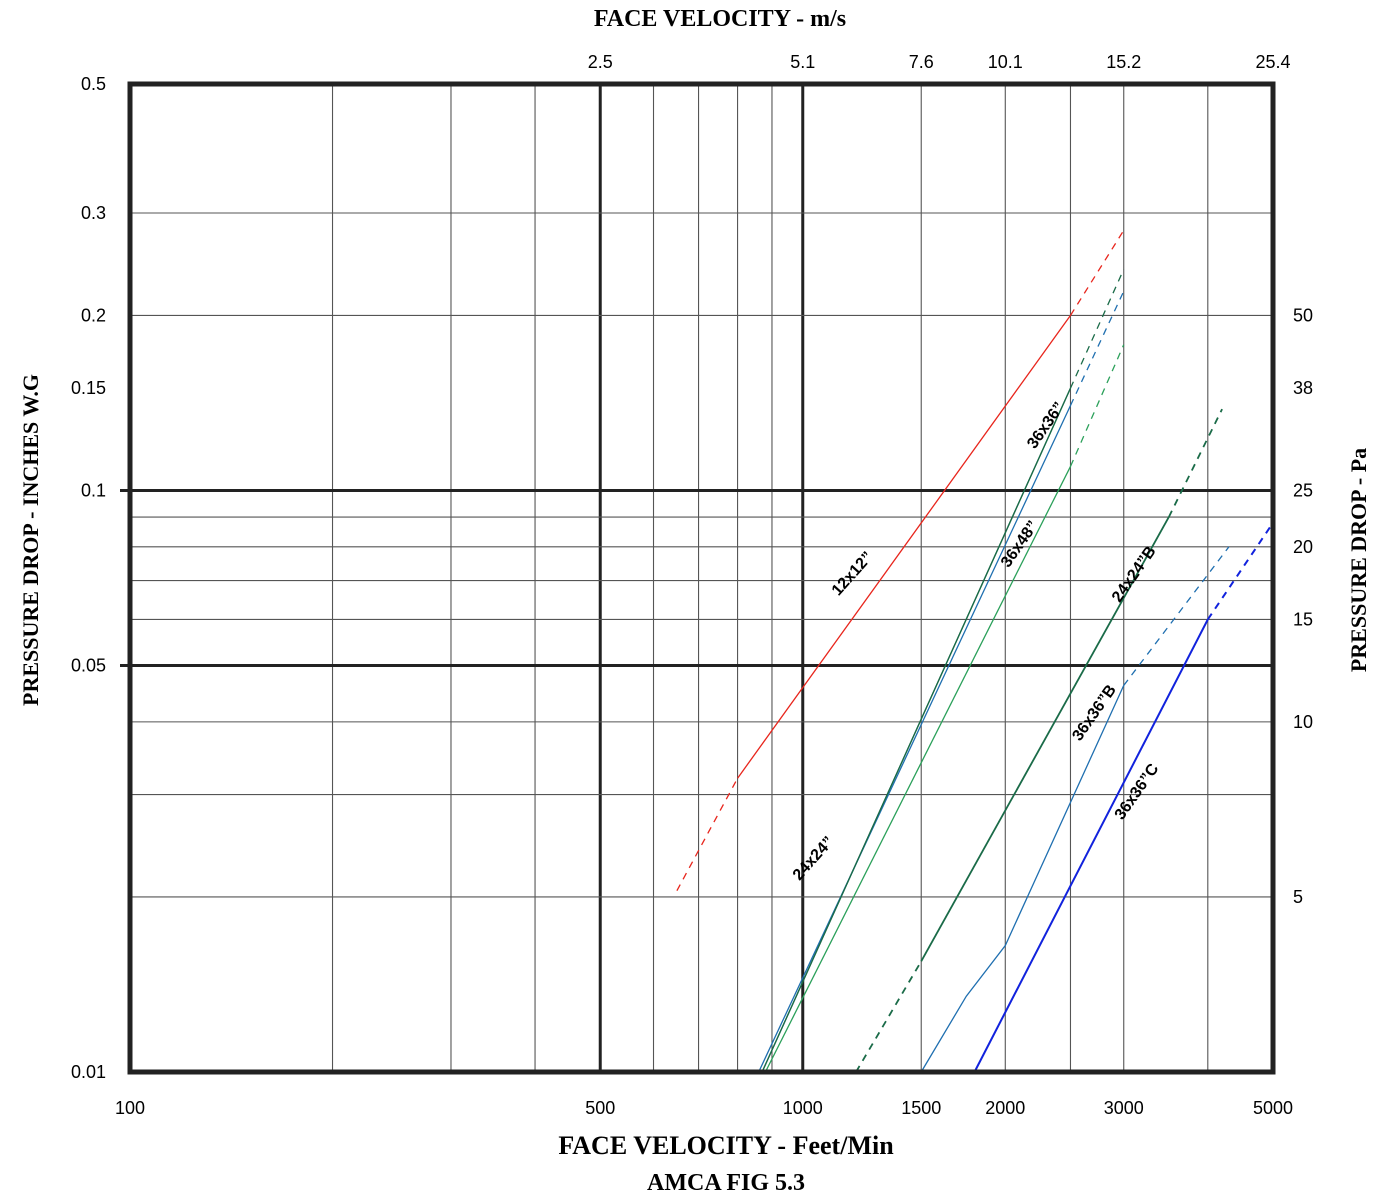 This screenshot has height=1202, width=1386. What do you see at coordinates (1303, 547) in the screenshot?
I see `y-right-tick-label: 20` at bounding box center [1303, 547].